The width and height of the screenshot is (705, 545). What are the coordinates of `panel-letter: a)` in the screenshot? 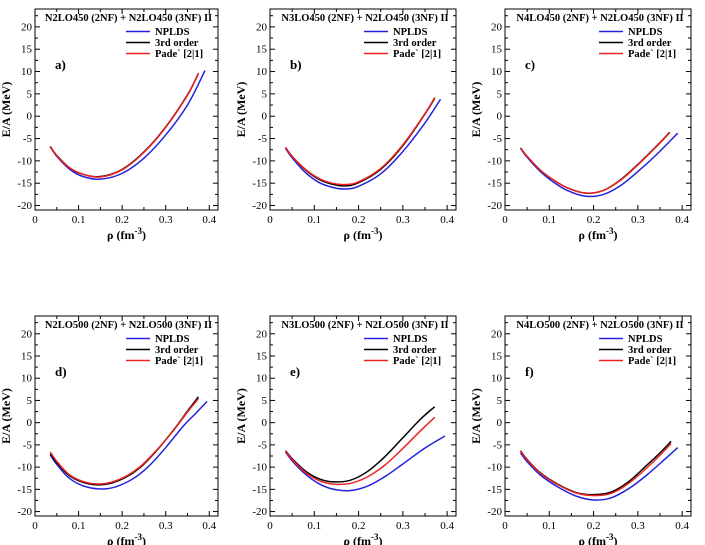 It's located at (60, 64).